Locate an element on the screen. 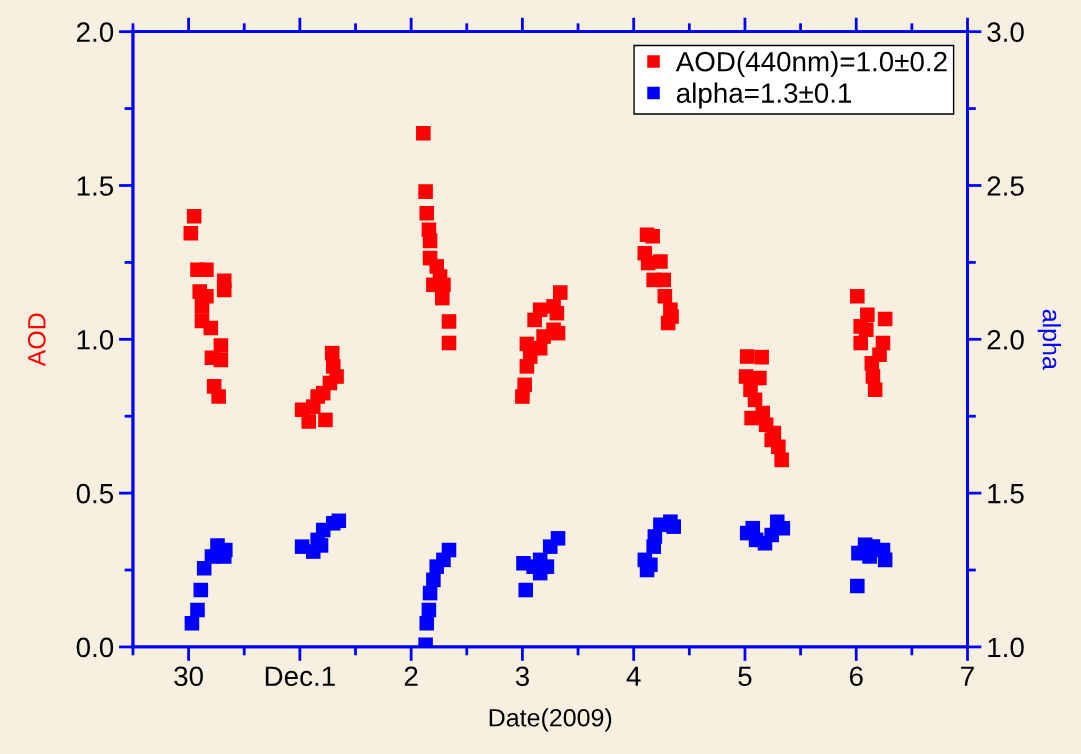 This screenshot has width=1081, height=754. x-tick-label: 7 is located at coordinates (967, 676).